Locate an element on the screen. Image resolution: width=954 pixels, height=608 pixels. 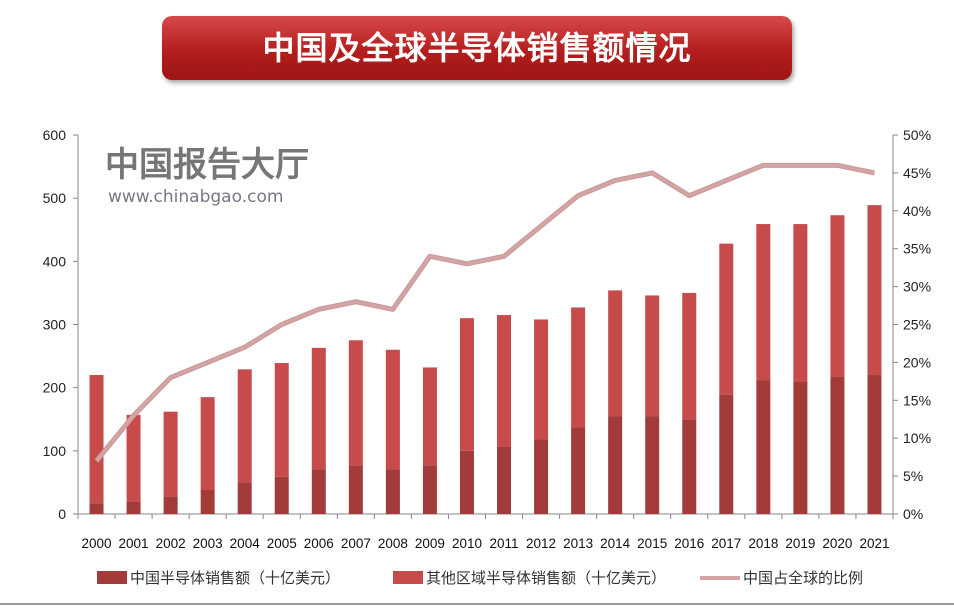
x-tick-label: 2016 is located at coordinates (689, 543).